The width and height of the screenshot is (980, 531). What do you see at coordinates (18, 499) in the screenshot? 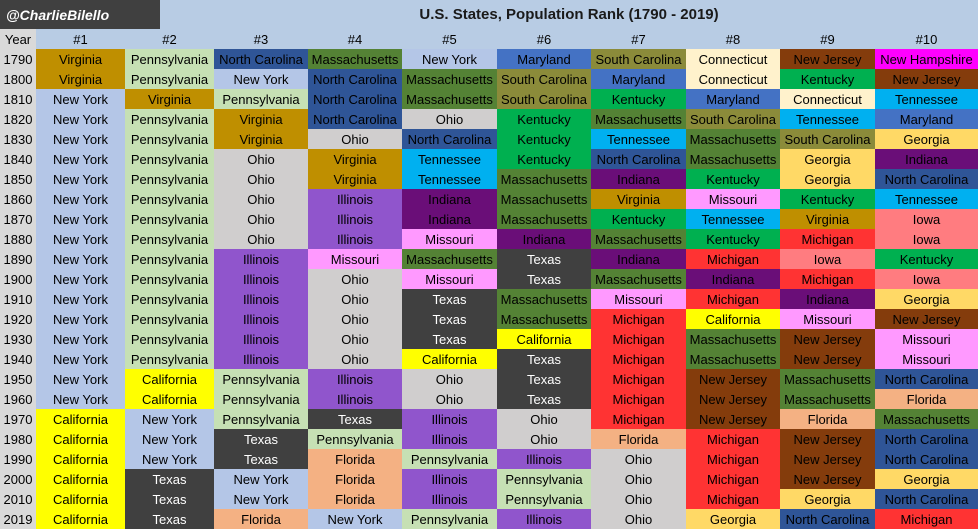
I see `year-label: 2010` at bounding box center [18, 499].